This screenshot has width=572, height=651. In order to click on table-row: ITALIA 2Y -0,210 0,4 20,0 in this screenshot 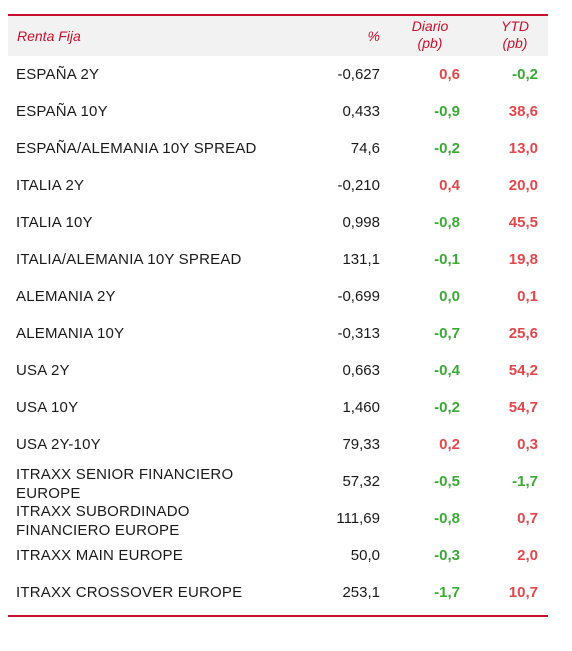, I will do `click(278, 185)`.